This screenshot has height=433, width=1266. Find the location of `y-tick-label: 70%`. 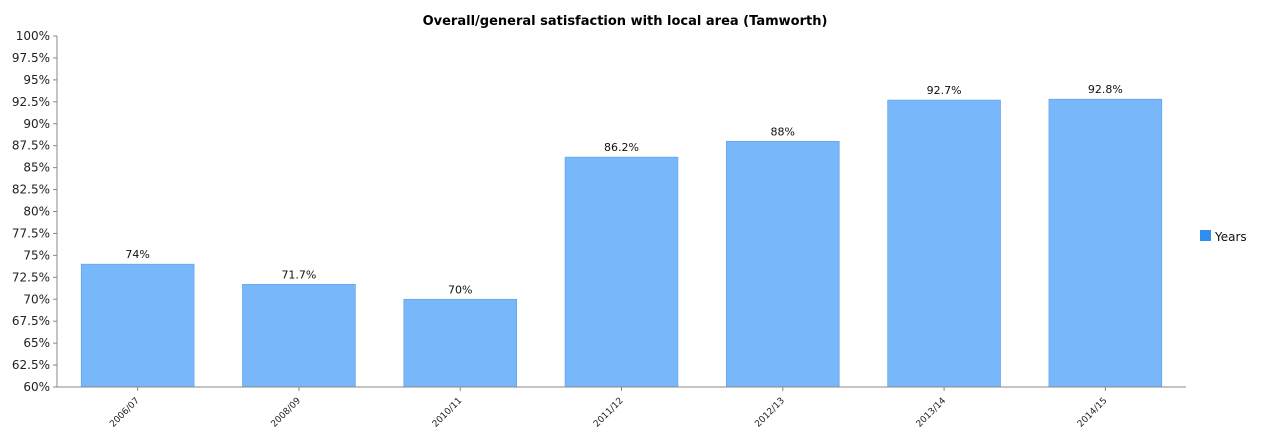

y-tick-label: 70% is located at coordinates (36, 299).